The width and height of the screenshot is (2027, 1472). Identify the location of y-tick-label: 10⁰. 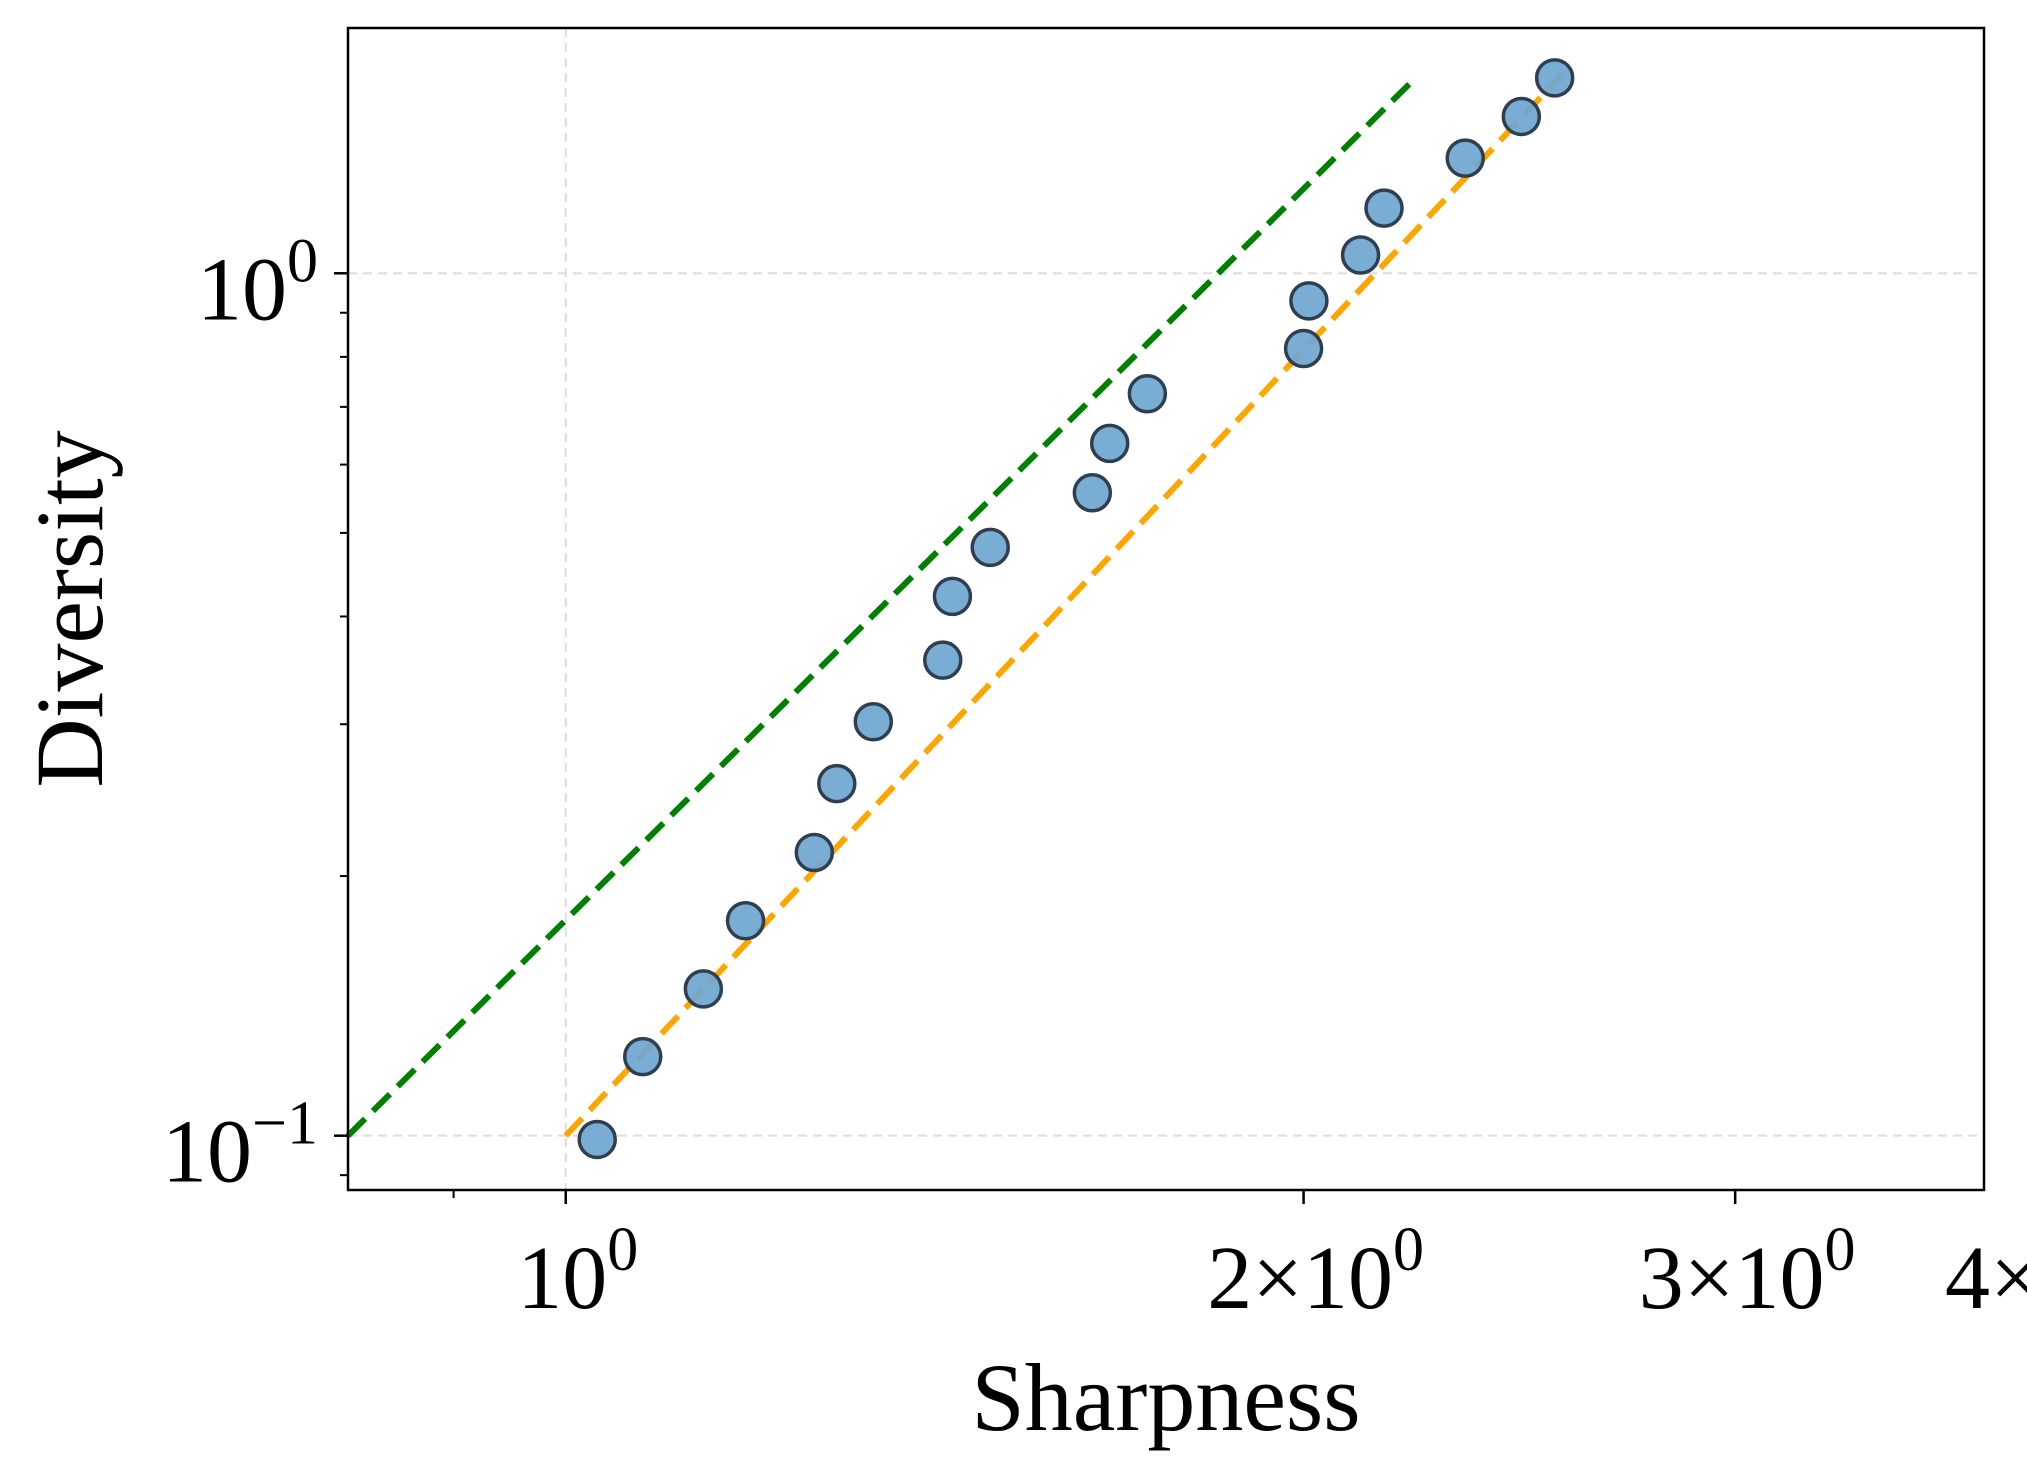
(257, 283).